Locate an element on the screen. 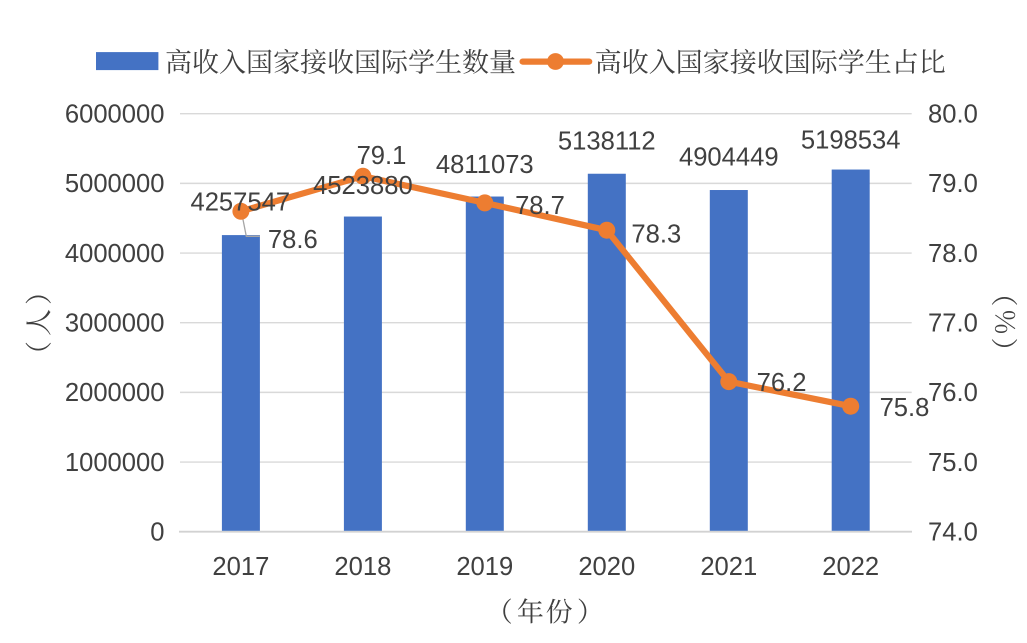  svg-text: 3000000 is located at coordinates (115, 324).